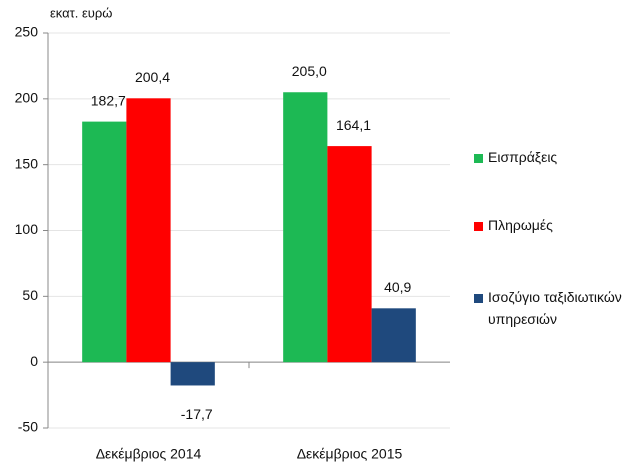 The width and height of the screenshot is (637, 466). I want to click on y-tick-label: 100, so click(27, 229).